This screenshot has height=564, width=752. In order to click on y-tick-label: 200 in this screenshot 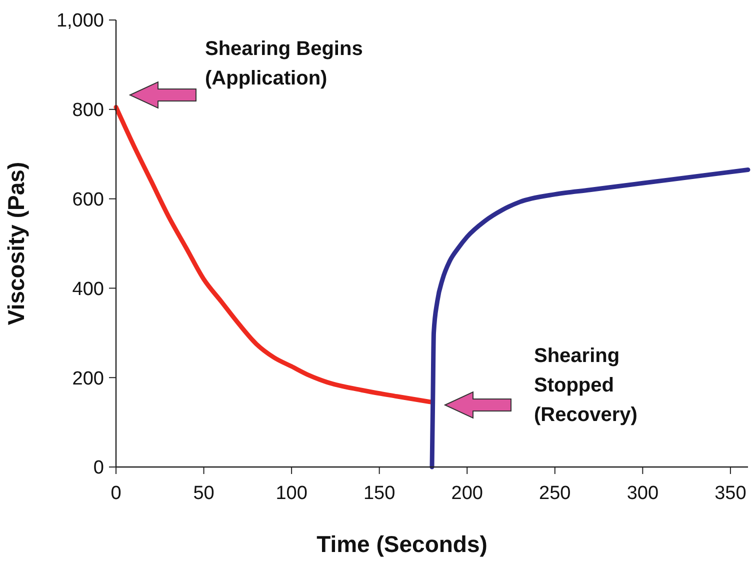, I will do `click(88, 379)`.